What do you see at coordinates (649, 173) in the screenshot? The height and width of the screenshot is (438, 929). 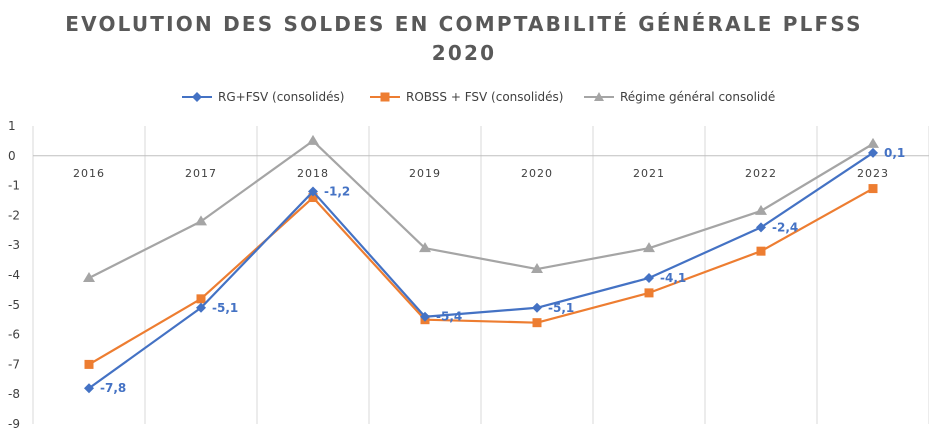 I see `x-tick-label: 2021` at bounding box center [649, 173].